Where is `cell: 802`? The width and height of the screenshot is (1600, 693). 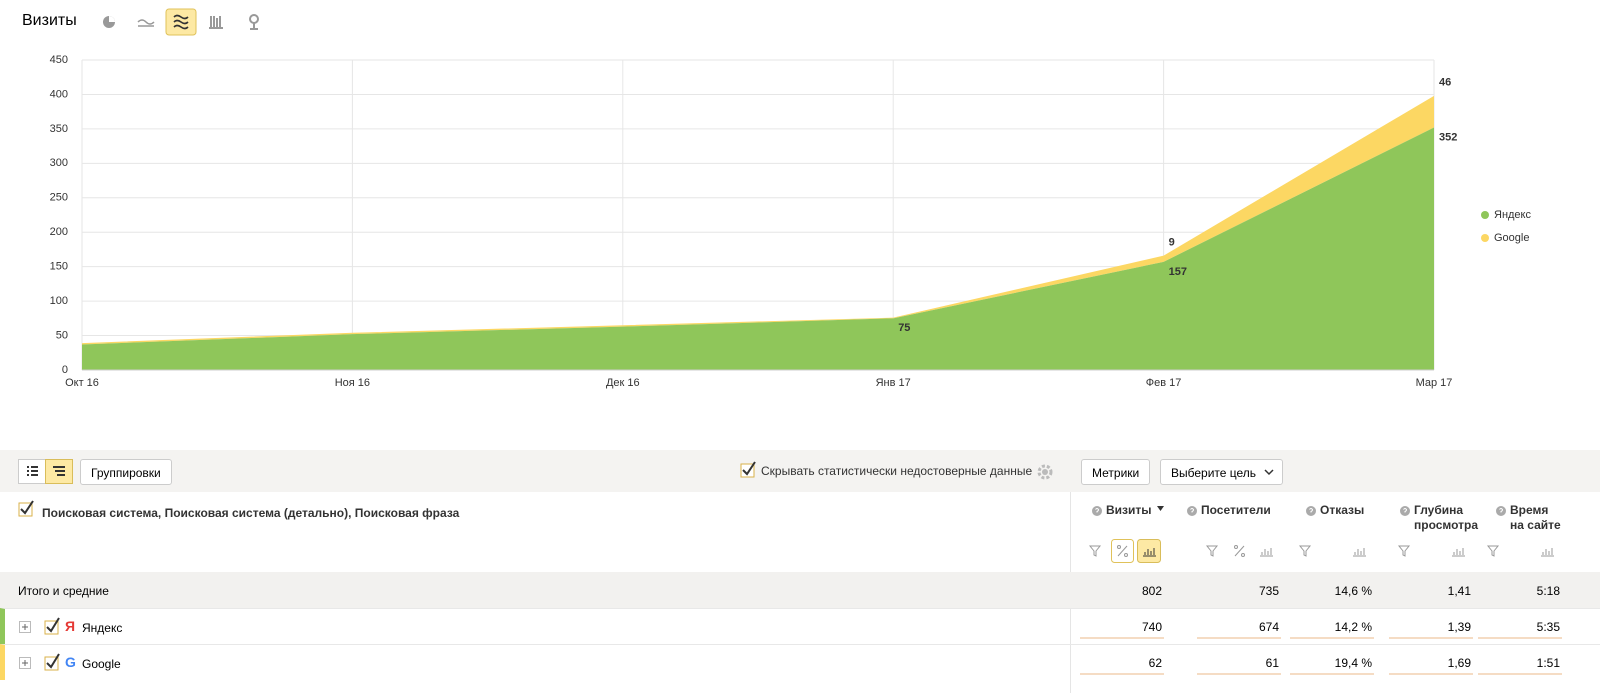 cell: 802 is located at coordinates (1151, 591).